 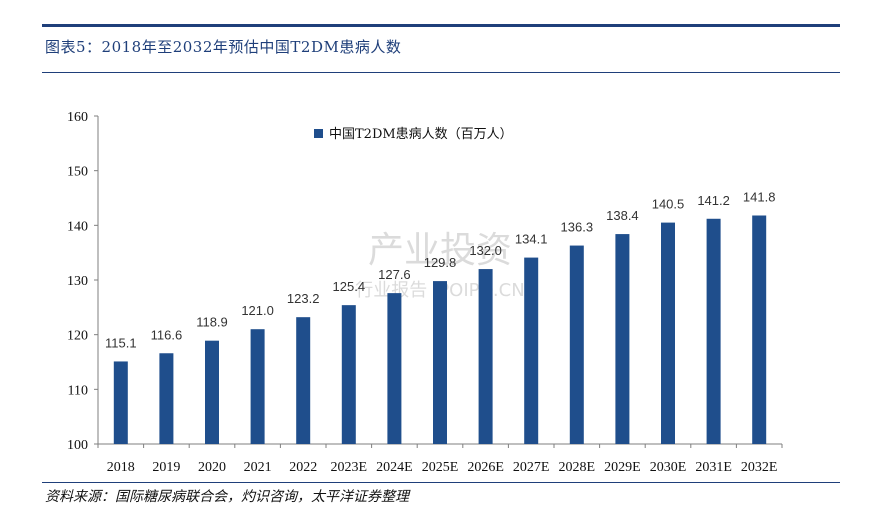 What do you see at coordinates (77, 281) in the screenshot?
I see `y-tick-label: 130` at bounding box center [77, 281].